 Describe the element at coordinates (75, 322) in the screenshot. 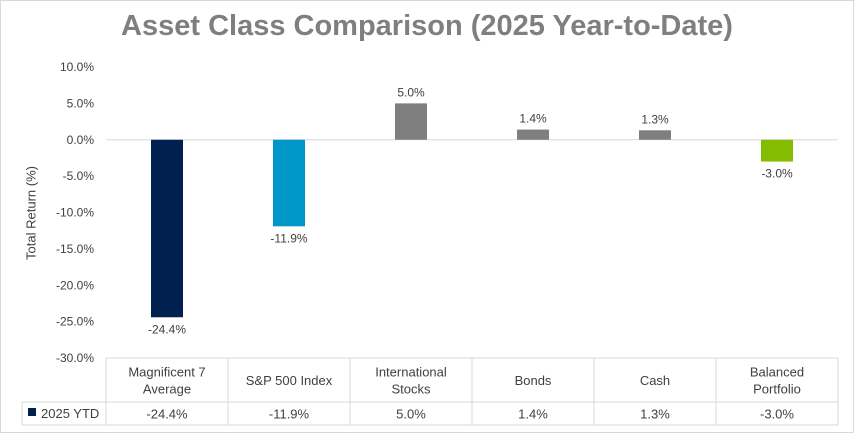

I see `y-tick-label: -25.0%` at that location.